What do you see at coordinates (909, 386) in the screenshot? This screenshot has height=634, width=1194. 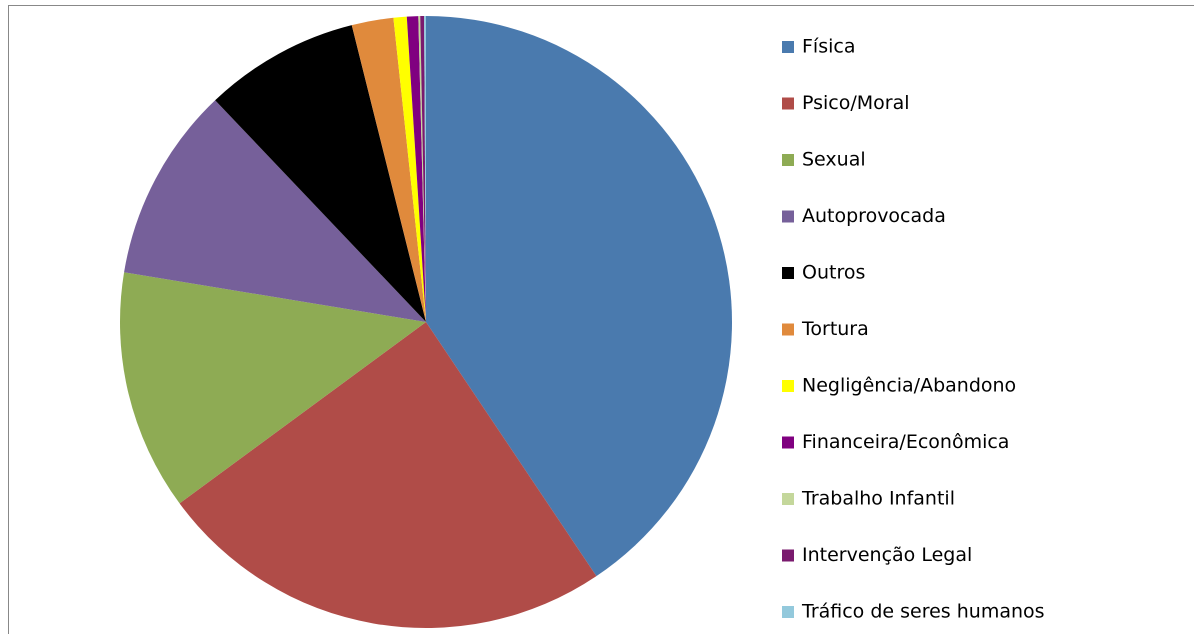 I see `legend-label: Negligência/Abandono` at bounding box center [909, 386].